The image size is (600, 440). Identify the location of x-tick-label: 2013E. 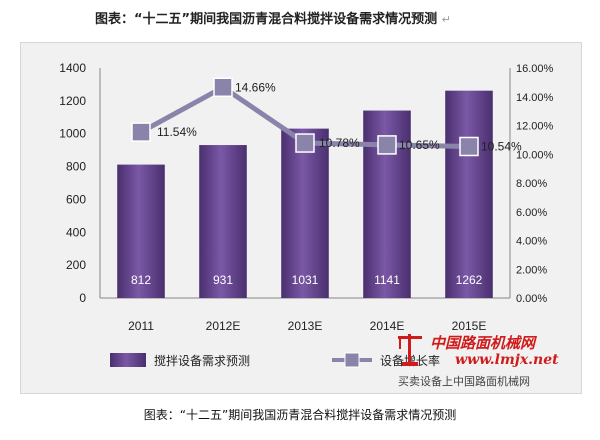
(305, 326).